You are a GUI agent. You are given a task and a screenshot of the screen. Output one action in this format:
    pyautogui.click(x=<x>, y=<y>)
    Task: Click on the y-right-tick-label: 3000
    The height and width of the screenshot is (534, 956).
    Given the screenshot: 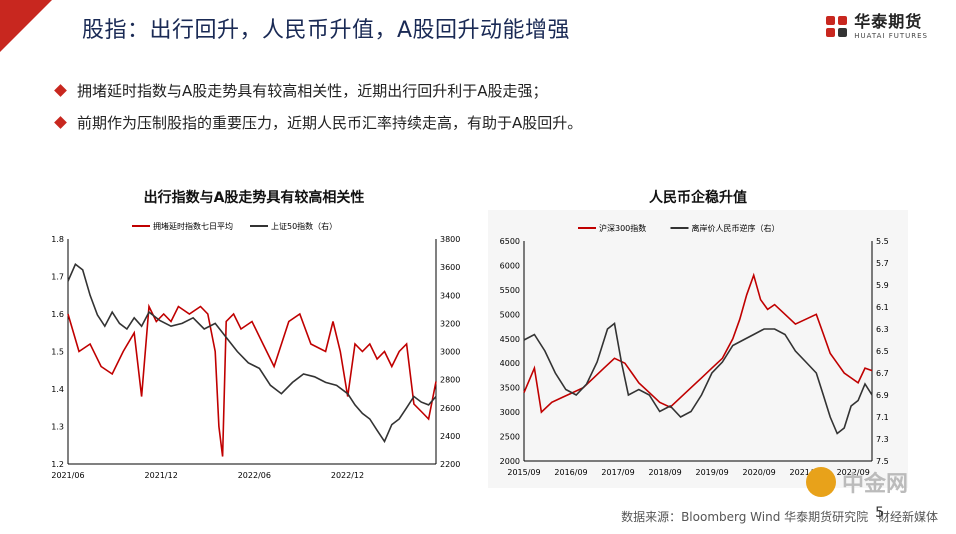 What is the action you would take?
    pyautogui.click(x=450, y=352)
    